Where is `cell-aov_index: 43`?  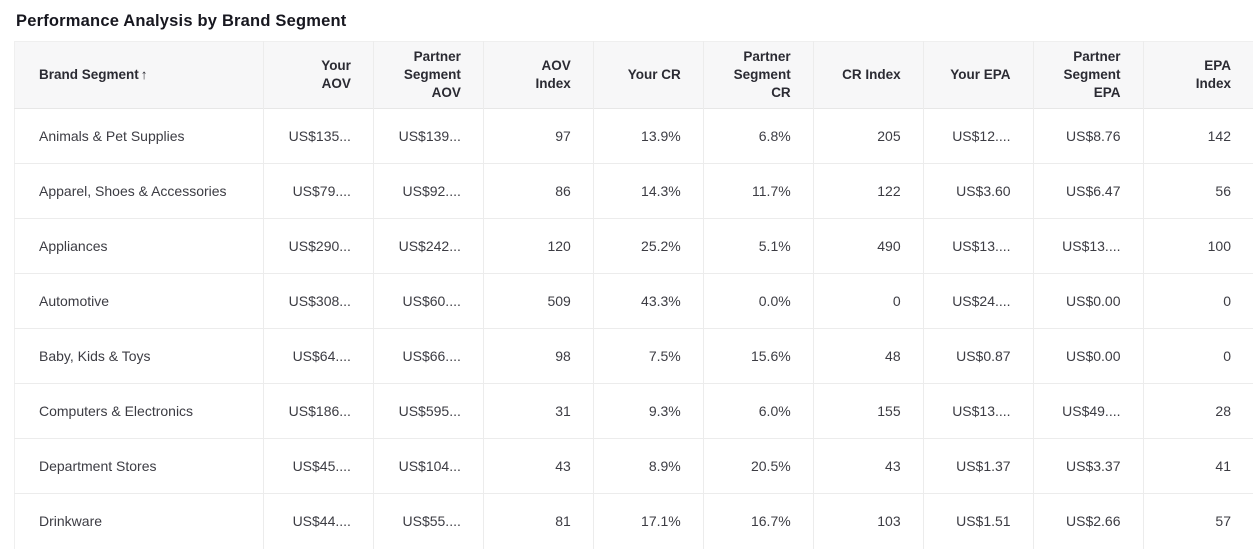 cell-aov_index: 43 is located at coordinates (538, 466).